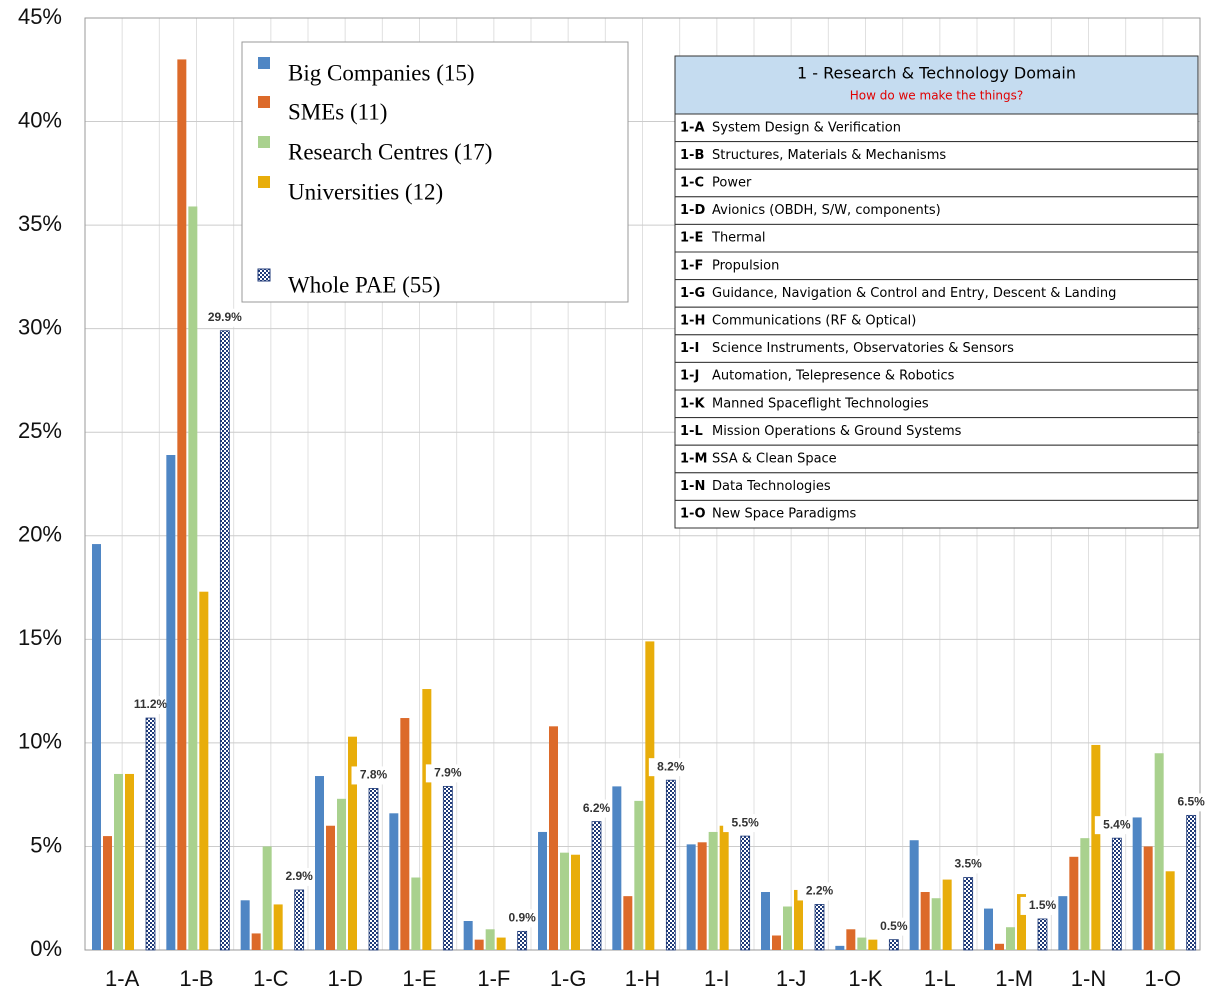 The width and height of the screenshot is (1208, 1003). Describe the element at coordinates (448, 773) in the screenshot. I see `value-label: 7.9%` at that location.